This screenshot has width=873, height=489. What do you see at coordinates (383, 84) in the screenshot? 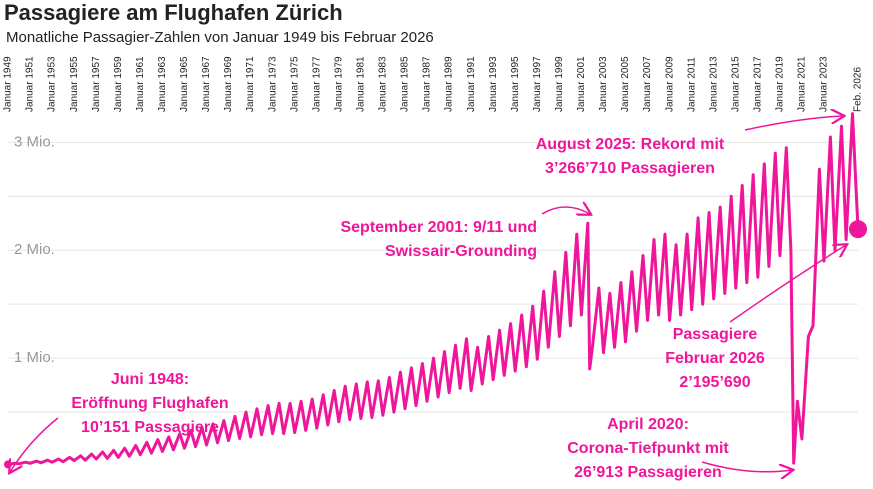
I see `x-tick-label: Januar 1983` at bounding box center [383, 84].